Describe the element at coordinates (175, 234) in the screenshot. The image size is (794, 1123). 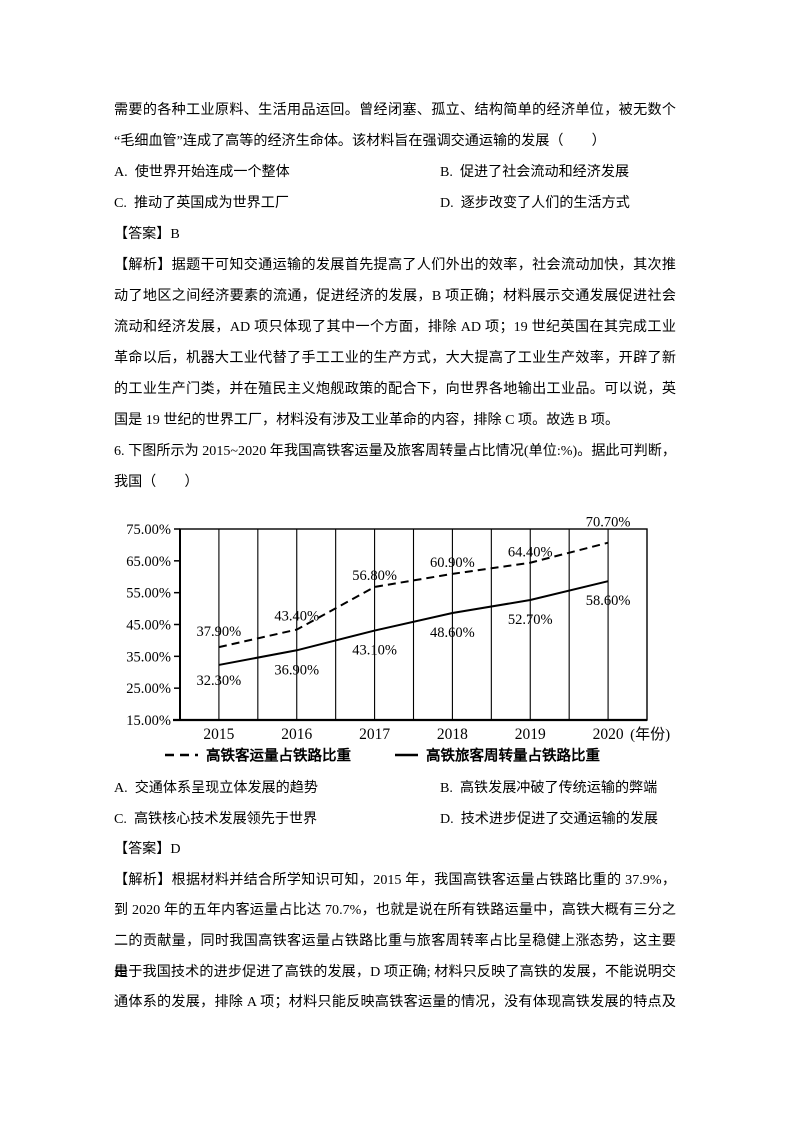
I see `answer-value: B` at that location.